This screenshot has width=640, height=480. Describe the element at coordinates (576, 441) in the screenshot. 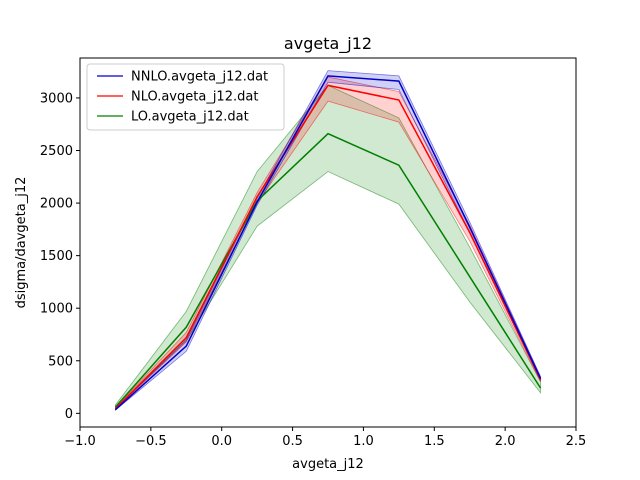

I see `x-tick-label: 2.5` at that location.